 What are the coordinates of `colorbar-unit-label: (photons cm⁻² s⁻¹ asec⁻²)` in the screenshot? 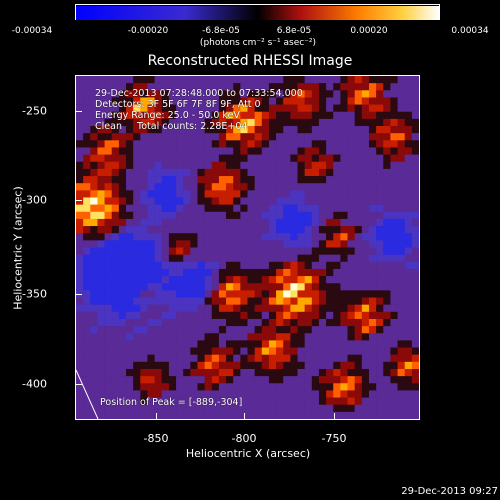 It's located at (258, 43).